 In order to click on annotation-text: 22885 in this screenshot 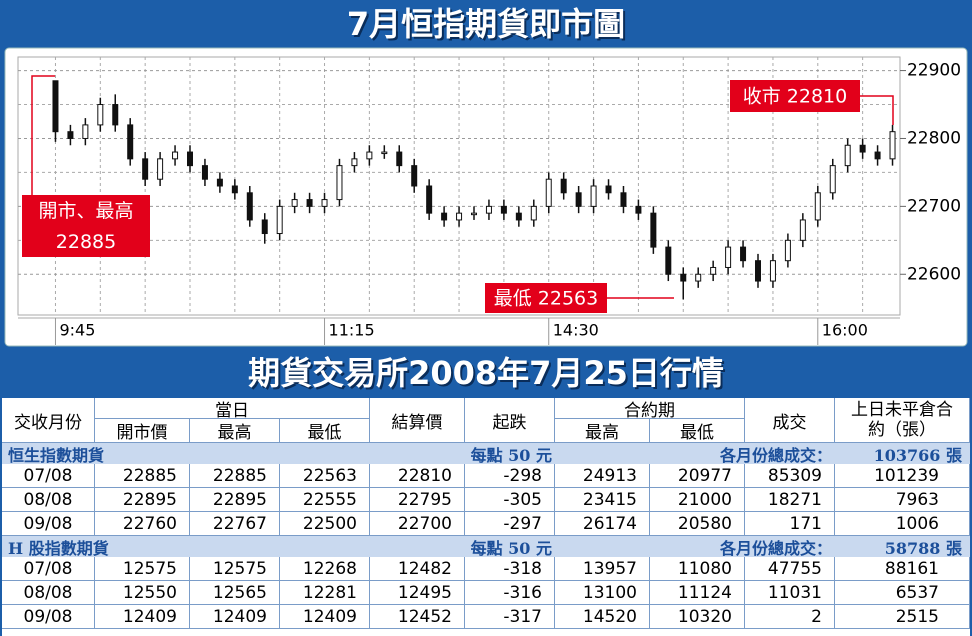, I will do `click(86, 242)`.